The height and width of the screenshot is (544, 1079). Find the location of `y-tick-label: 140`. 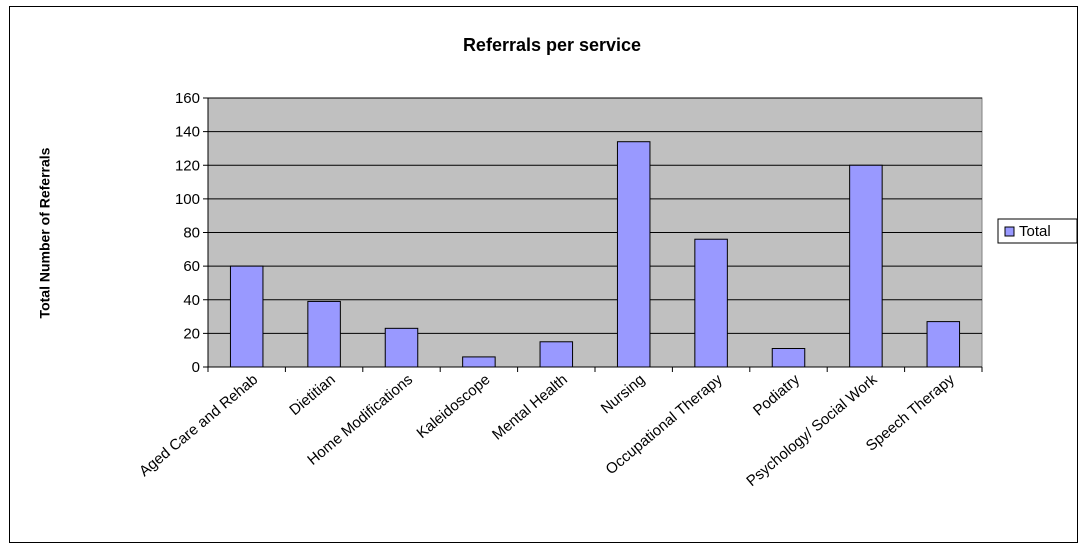

y-tick-label: 140 is located at coordinates (187, 132).